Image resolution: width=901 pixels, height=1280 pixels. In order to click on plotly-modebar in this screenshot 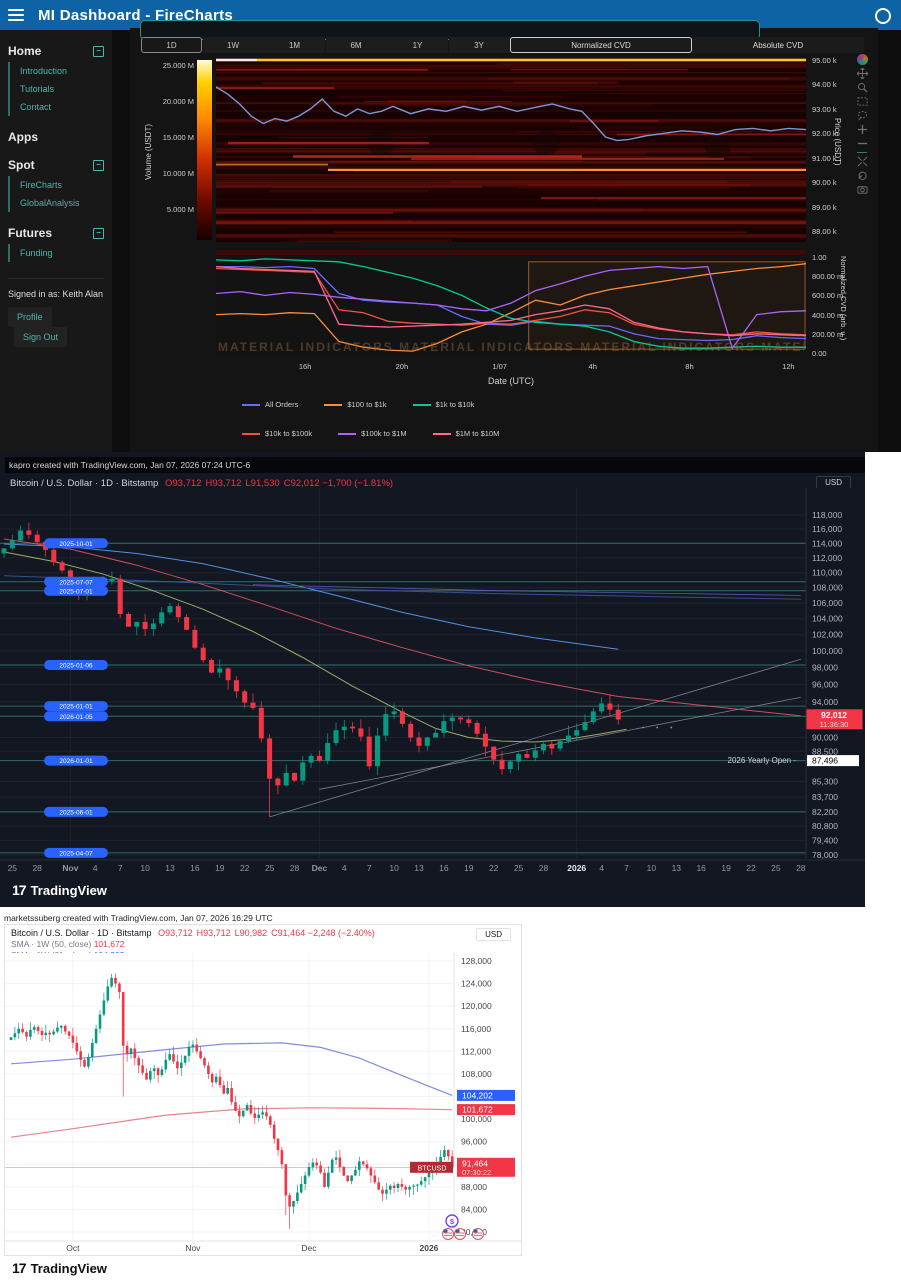, I will do `click(862, 124)`.